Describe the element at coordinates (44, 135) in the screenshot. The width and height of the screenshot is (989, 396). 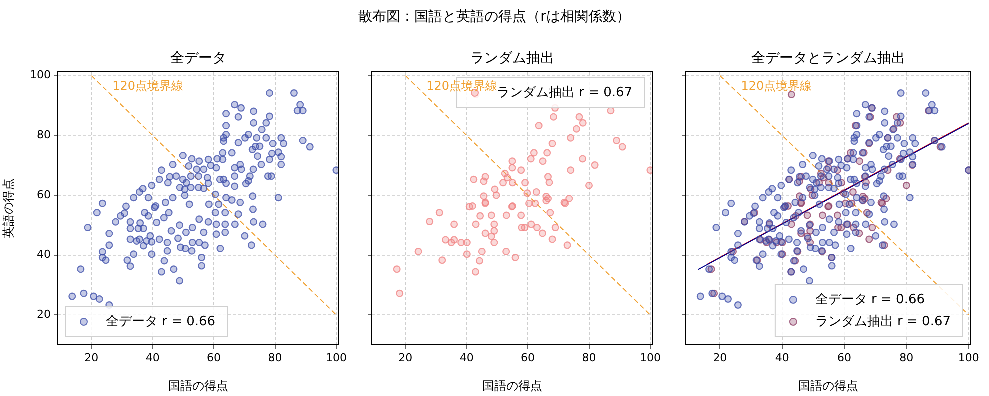
I see `y-tick-label: 80` at that location.